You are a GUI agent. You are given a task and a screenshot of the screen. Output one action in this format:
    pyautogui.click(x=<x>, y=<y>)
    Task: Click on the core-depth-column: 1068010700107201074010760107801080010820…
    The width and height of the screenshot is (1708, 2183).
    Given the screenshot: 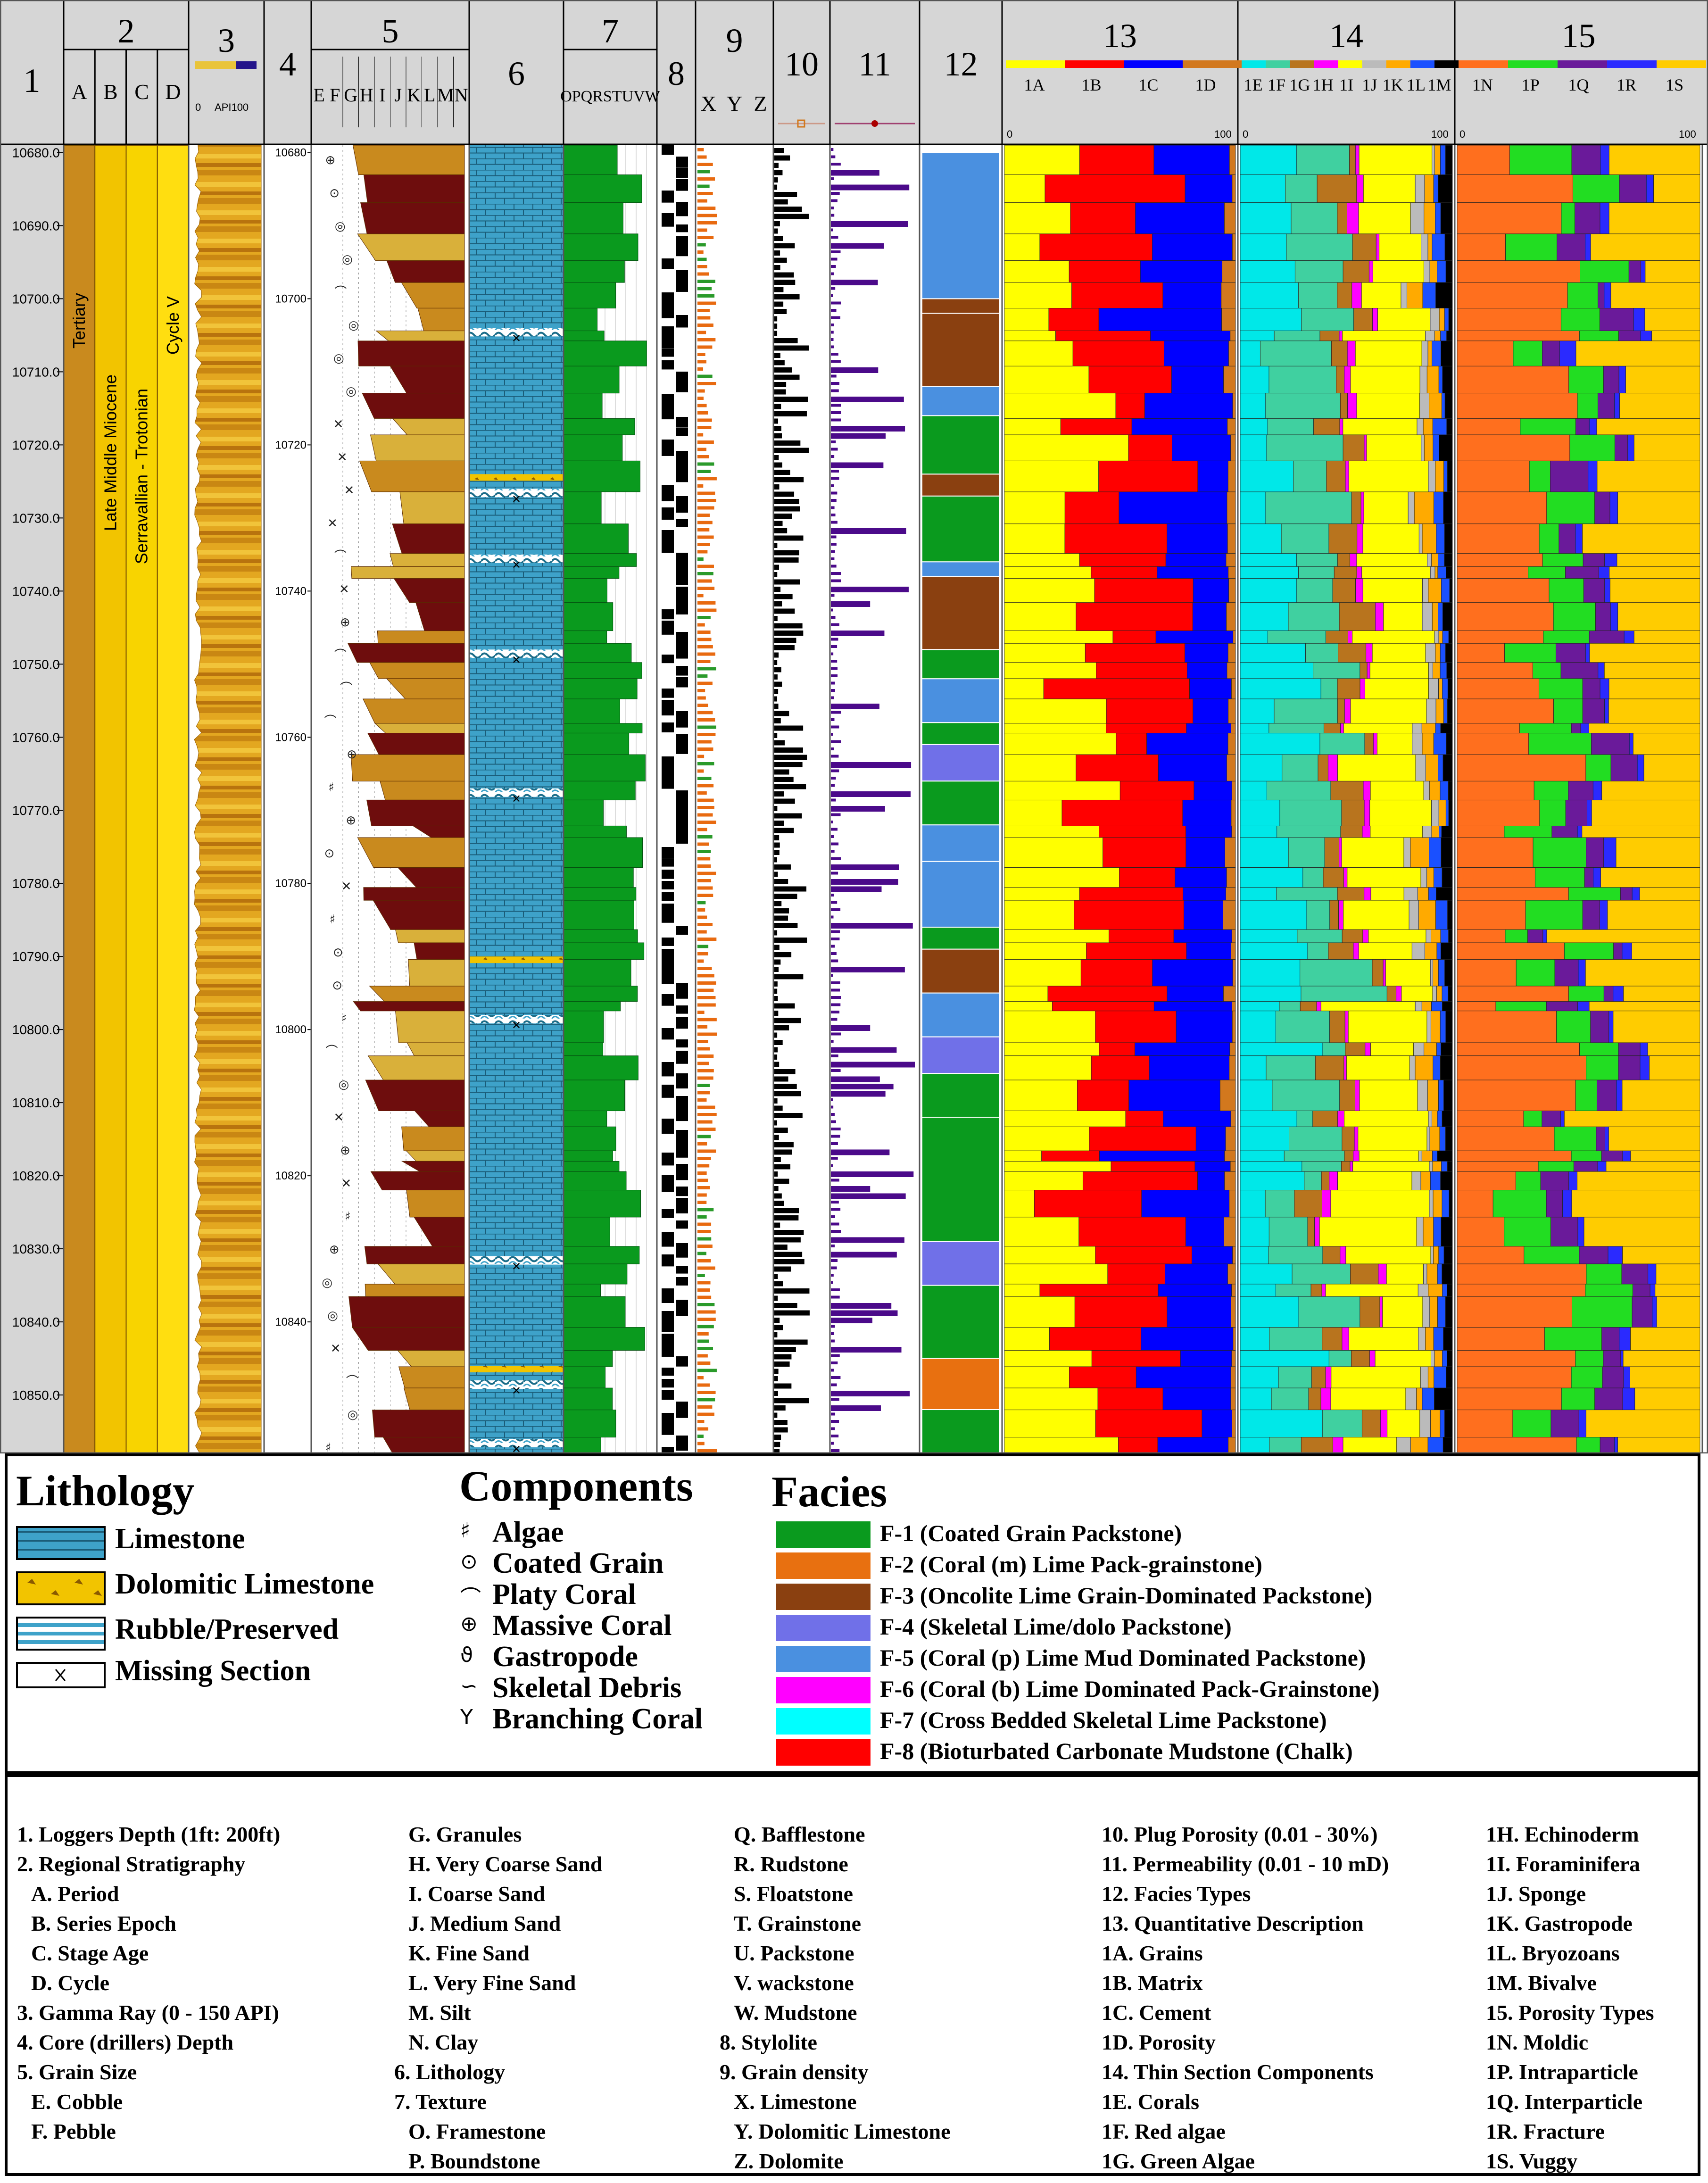 What is the action you would take?
    pyautogui.click(x=293, y=737)
    